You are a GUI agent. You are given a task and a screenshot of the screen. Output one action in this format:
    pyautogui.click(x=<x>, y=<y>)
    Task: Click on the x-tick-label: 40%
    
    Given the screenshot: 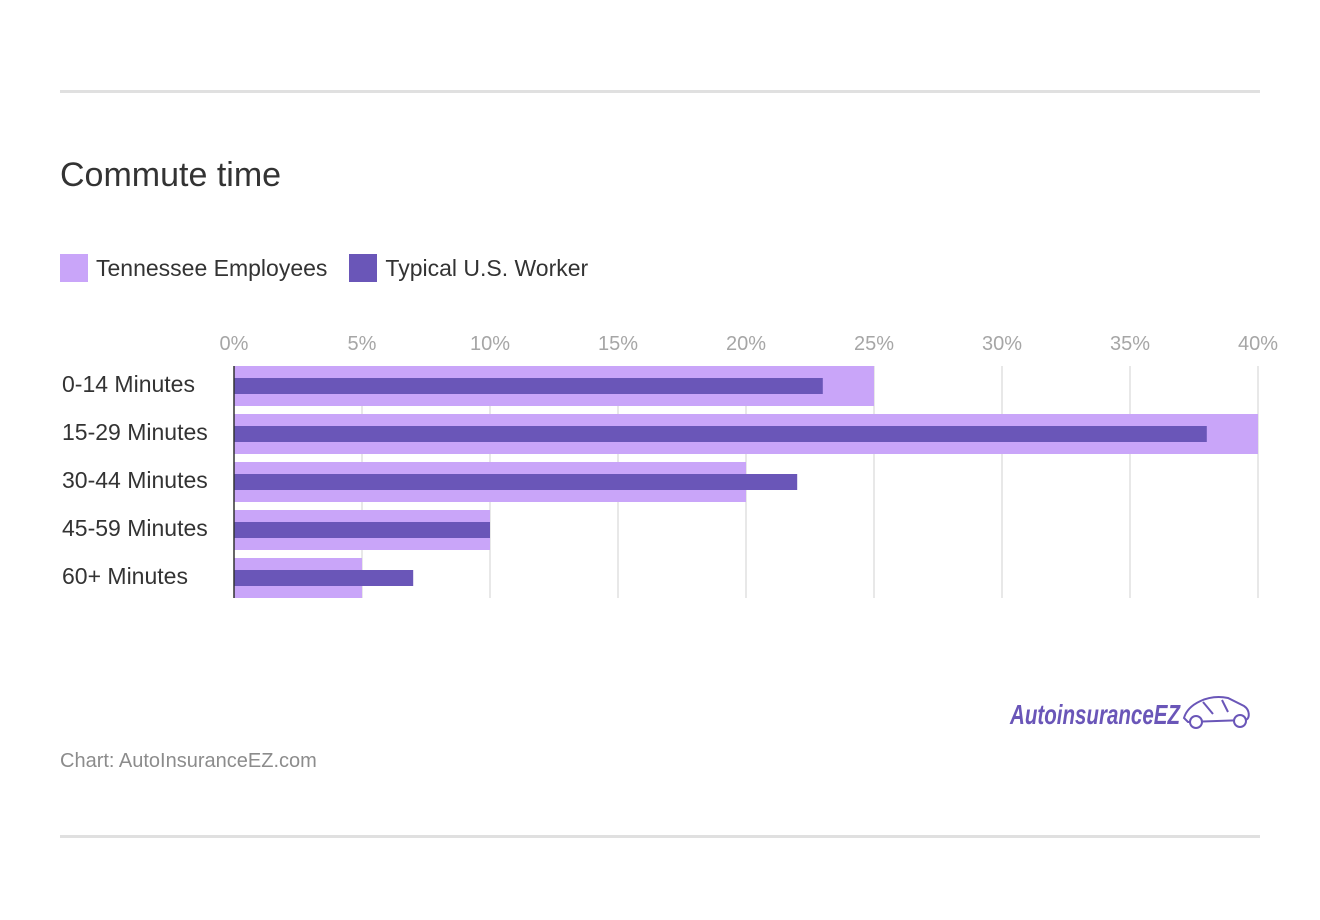 What is the action you would take?
    pyautogui.click(x=1258, y=344)
    